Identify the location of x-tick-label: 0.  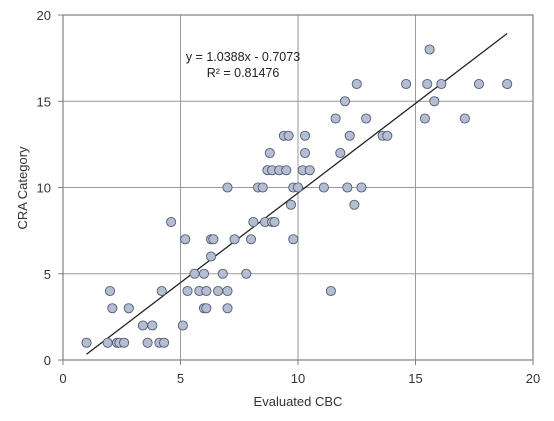
(62, 378).